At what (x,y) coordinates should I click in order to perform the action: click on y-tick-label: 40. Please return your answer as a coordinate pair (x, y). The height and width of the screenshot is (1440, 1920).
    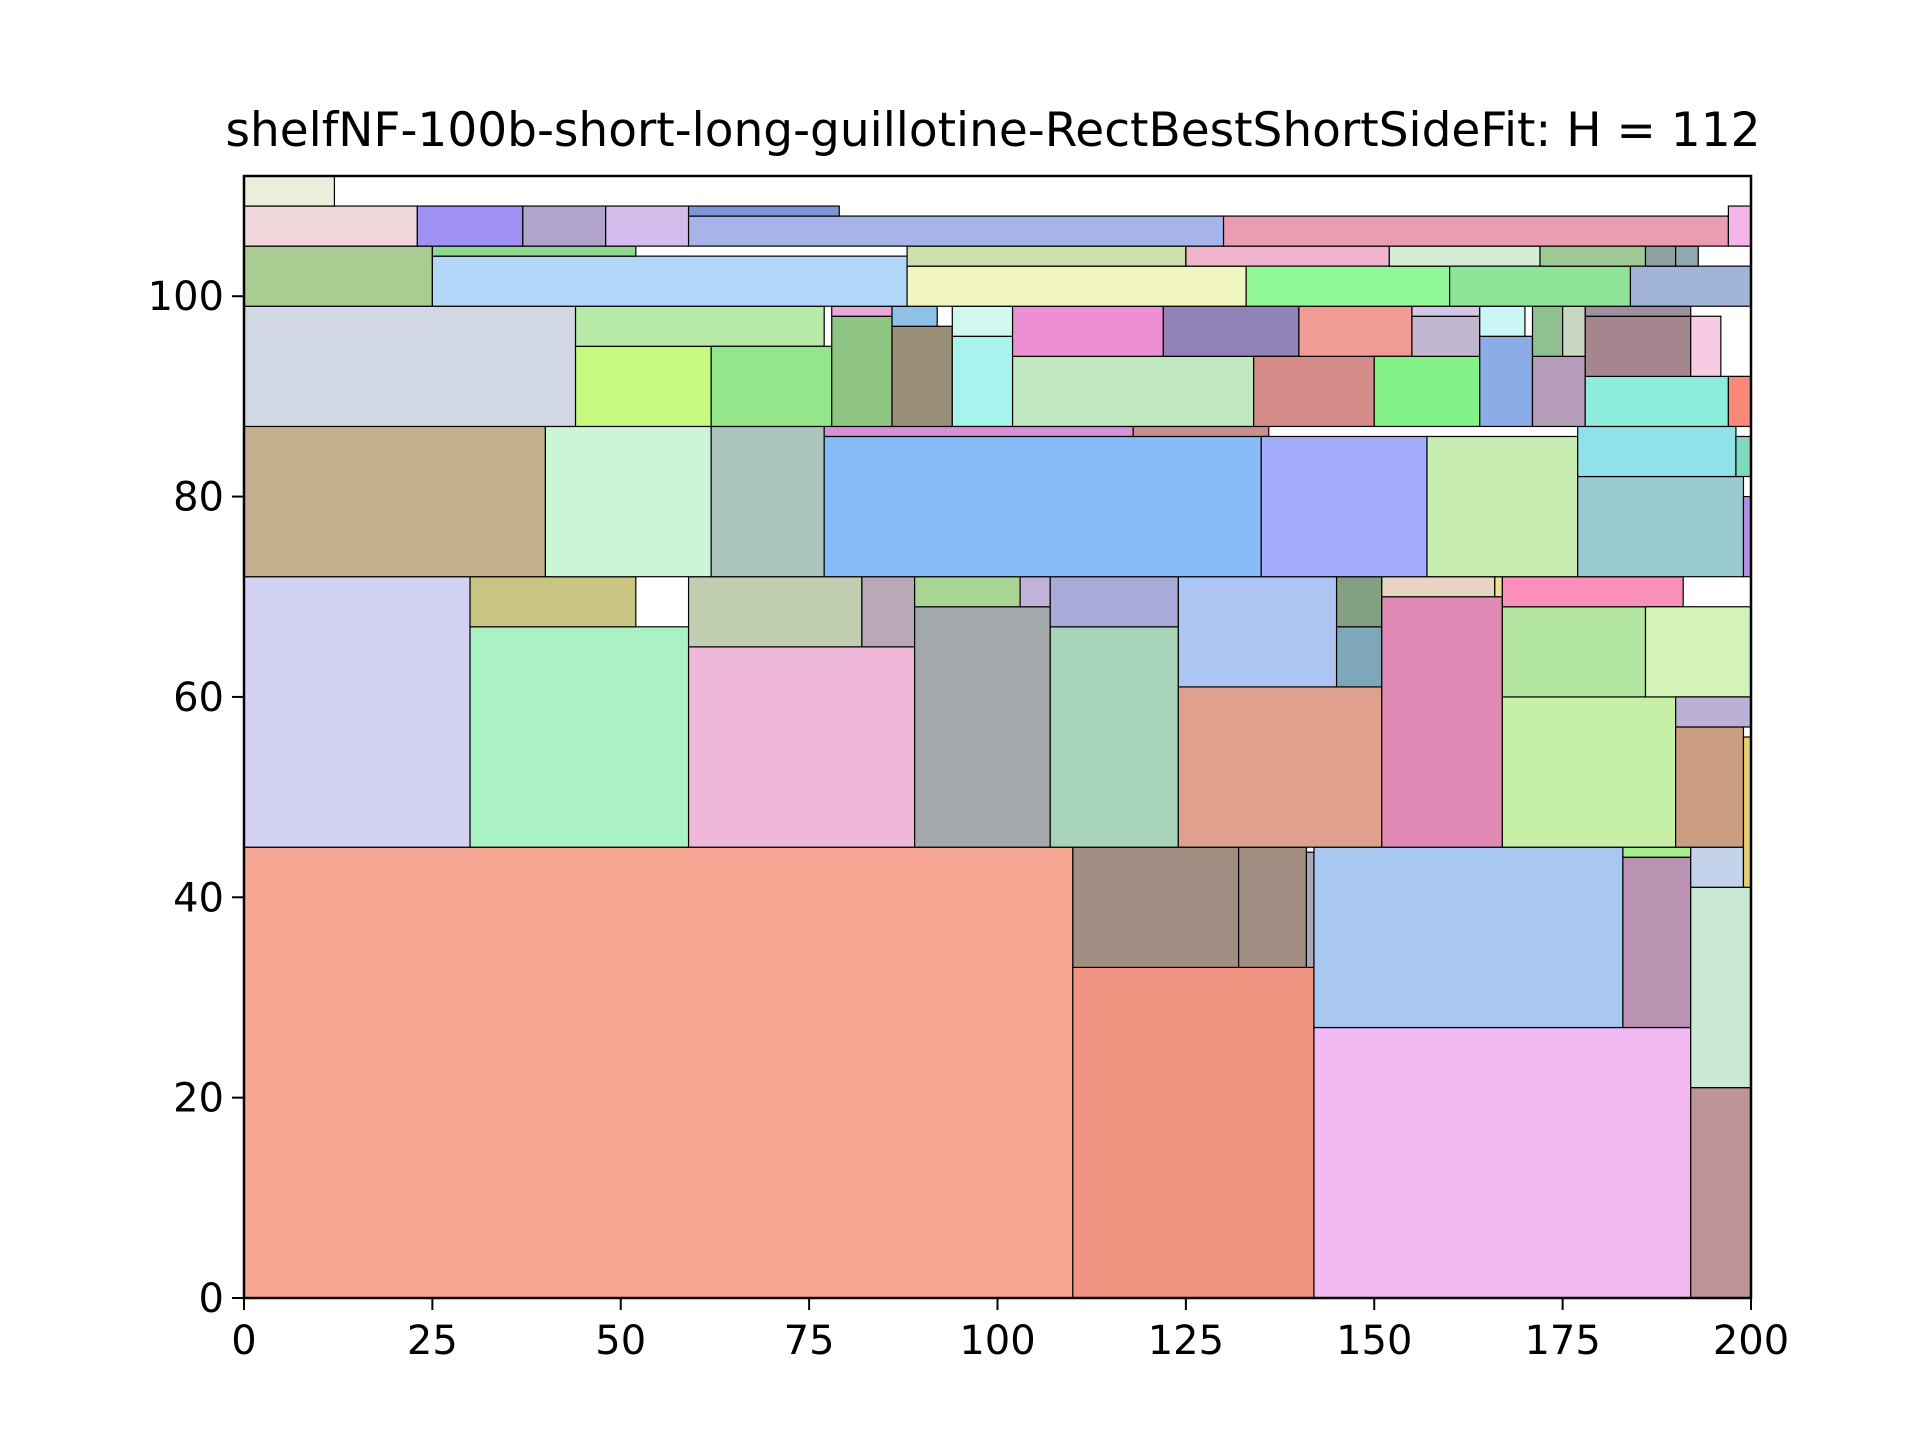
    Looking at the image, I should click on (198, 898).